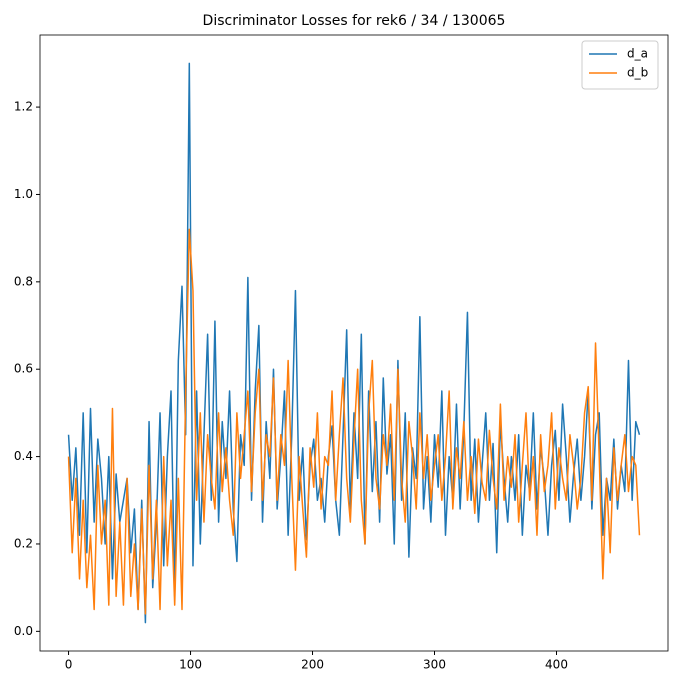 The height and width of the screenshot is (700, 682). What do you see at coordinates (556, 665) in the screenshot?
I see `x-tick-label: 400` at bounding box center [556, 665].